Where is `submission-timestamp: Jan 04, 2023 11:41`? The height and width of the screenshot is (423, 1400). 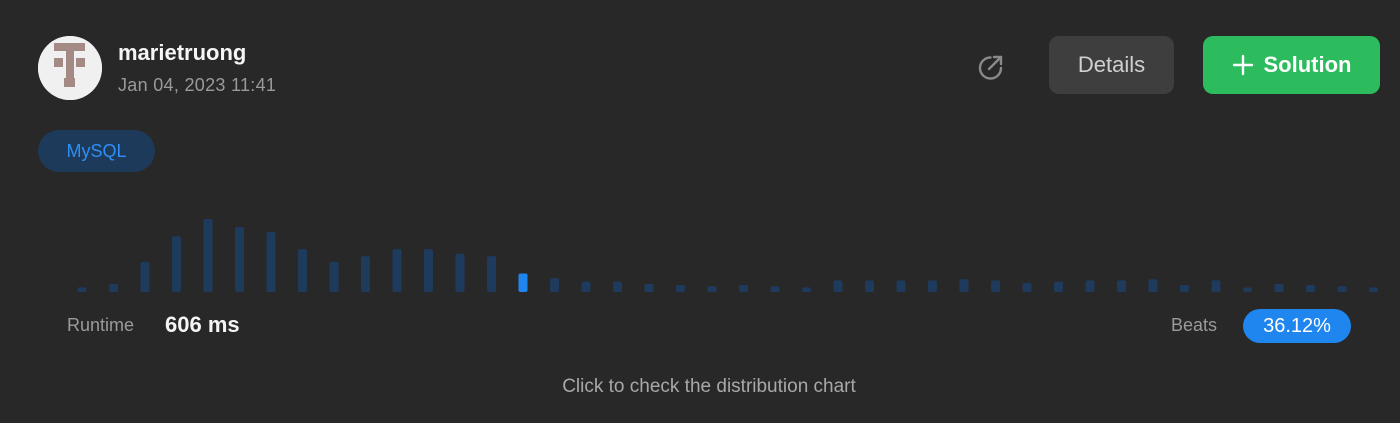 submission-timestamp: Jan 04, 2023 11:41 is located at coordinates (197, 85).